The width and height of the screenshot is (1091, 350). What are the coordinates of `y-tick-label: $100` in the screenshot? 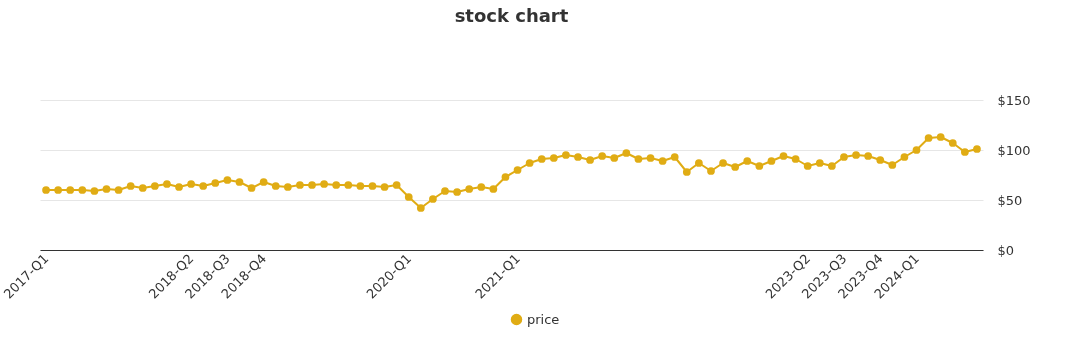 It's located at (1014, 150).